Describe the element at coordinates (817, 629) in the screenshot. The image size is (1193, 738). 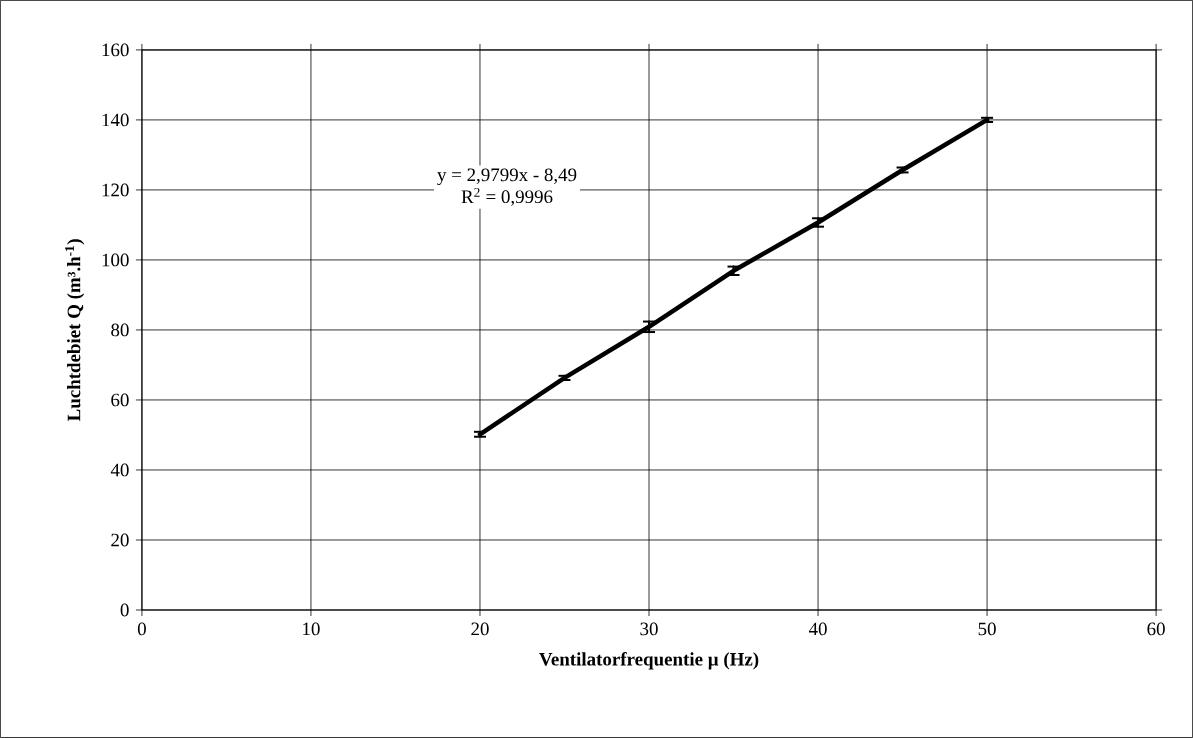
I see `x-tick-label: 40` at that location.